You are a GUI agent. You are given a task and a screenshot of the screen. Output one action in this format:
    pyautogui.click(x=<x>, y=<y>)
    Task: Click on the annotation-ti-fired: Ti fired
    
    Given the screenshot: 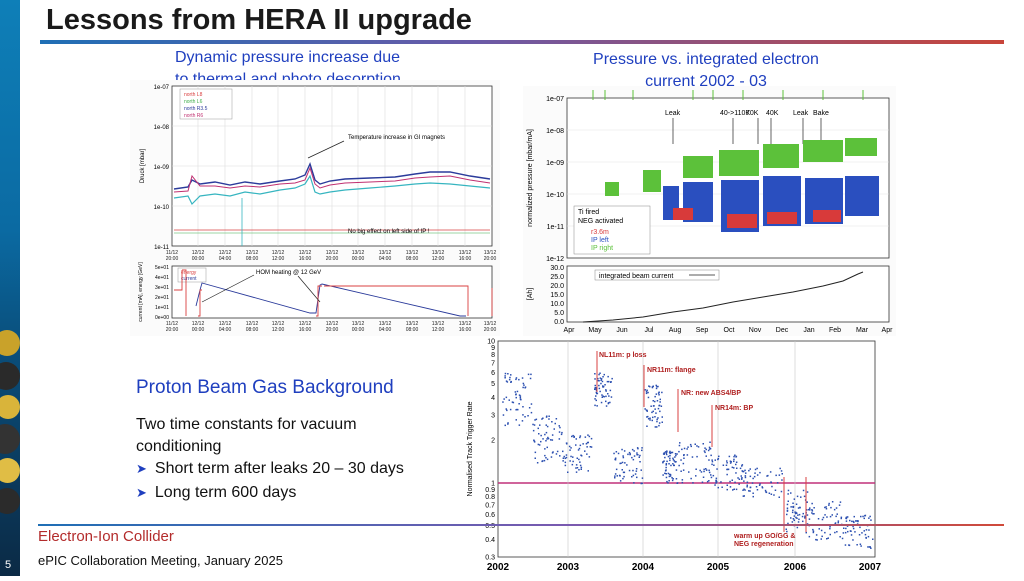 What is the action you would take?
    pyautogui.click(x=588, y=212)
    